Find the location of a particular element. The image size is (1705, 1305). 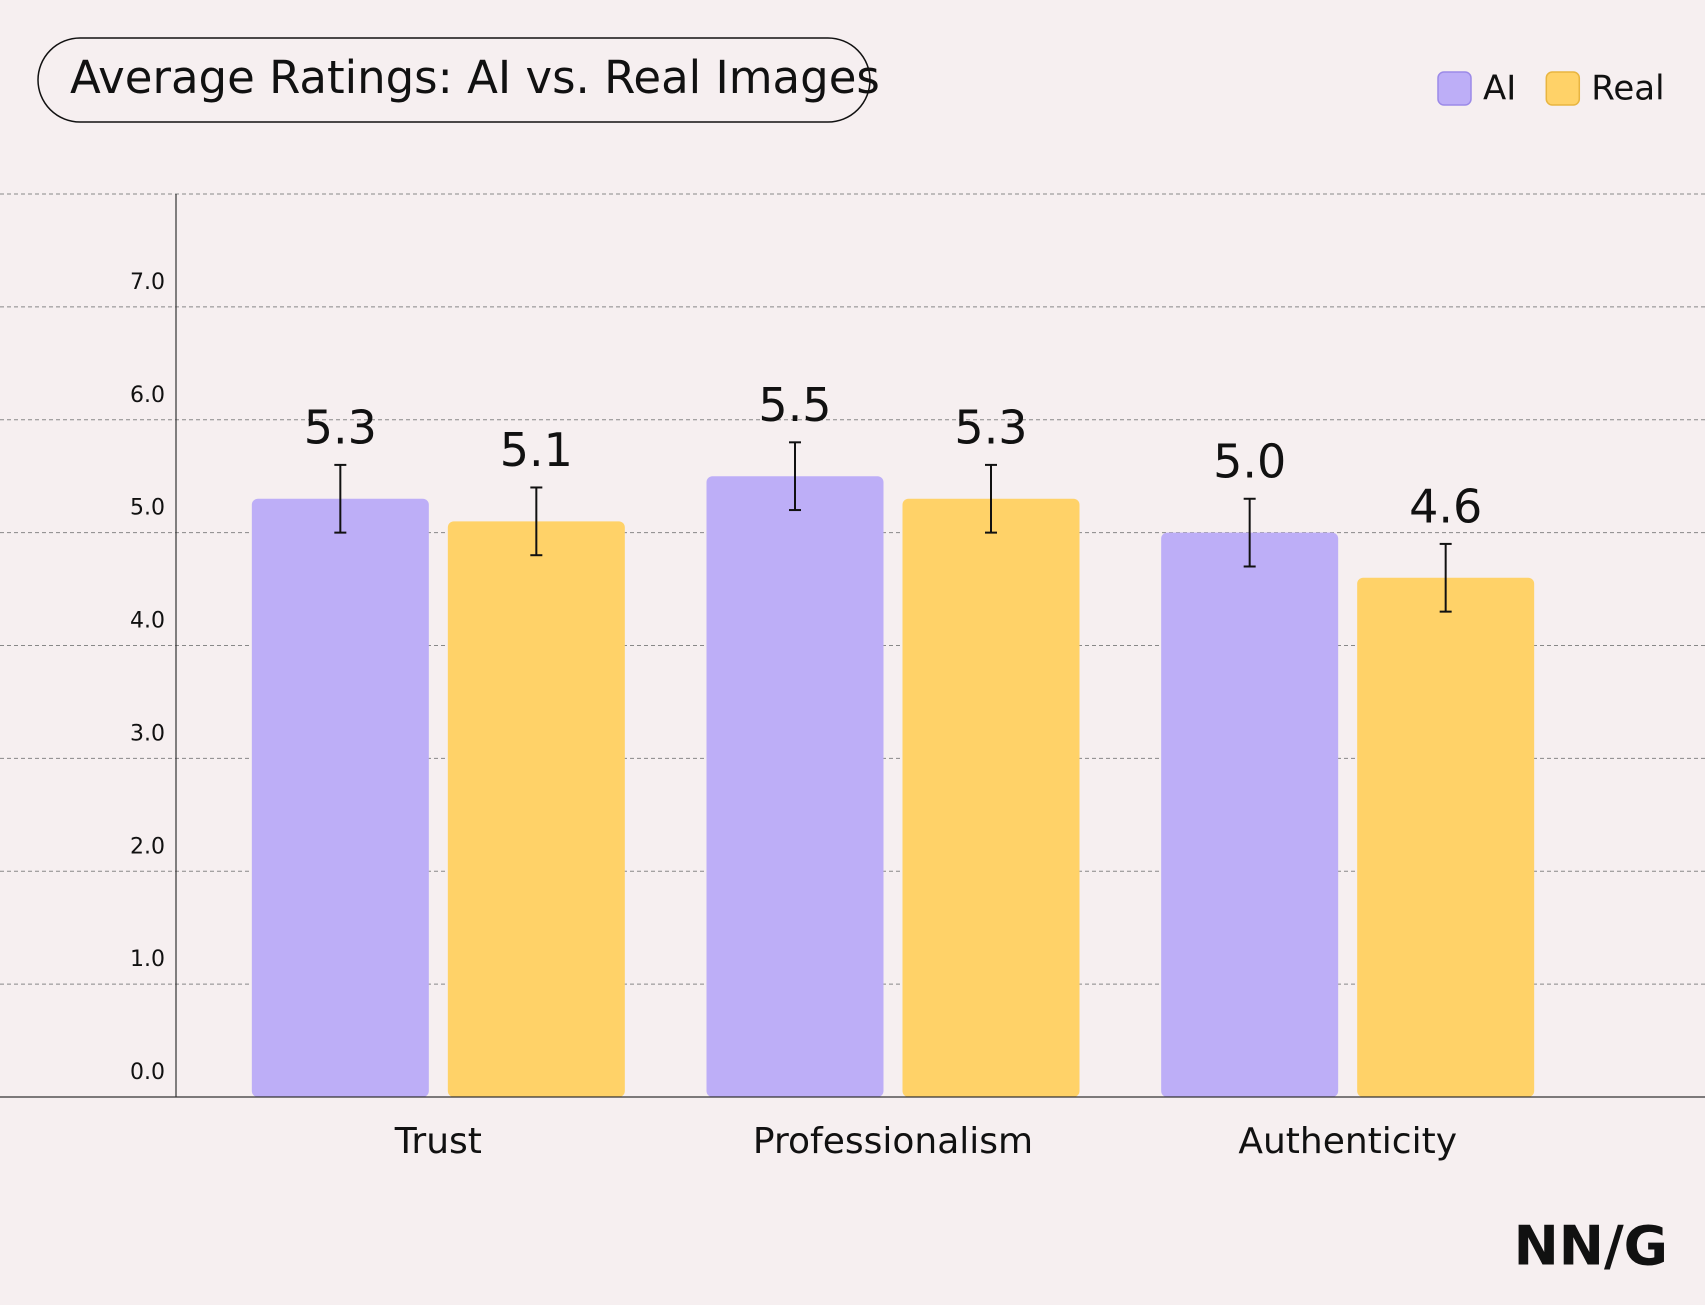

value-label: 5.5 is located at coordinates (794, 405).